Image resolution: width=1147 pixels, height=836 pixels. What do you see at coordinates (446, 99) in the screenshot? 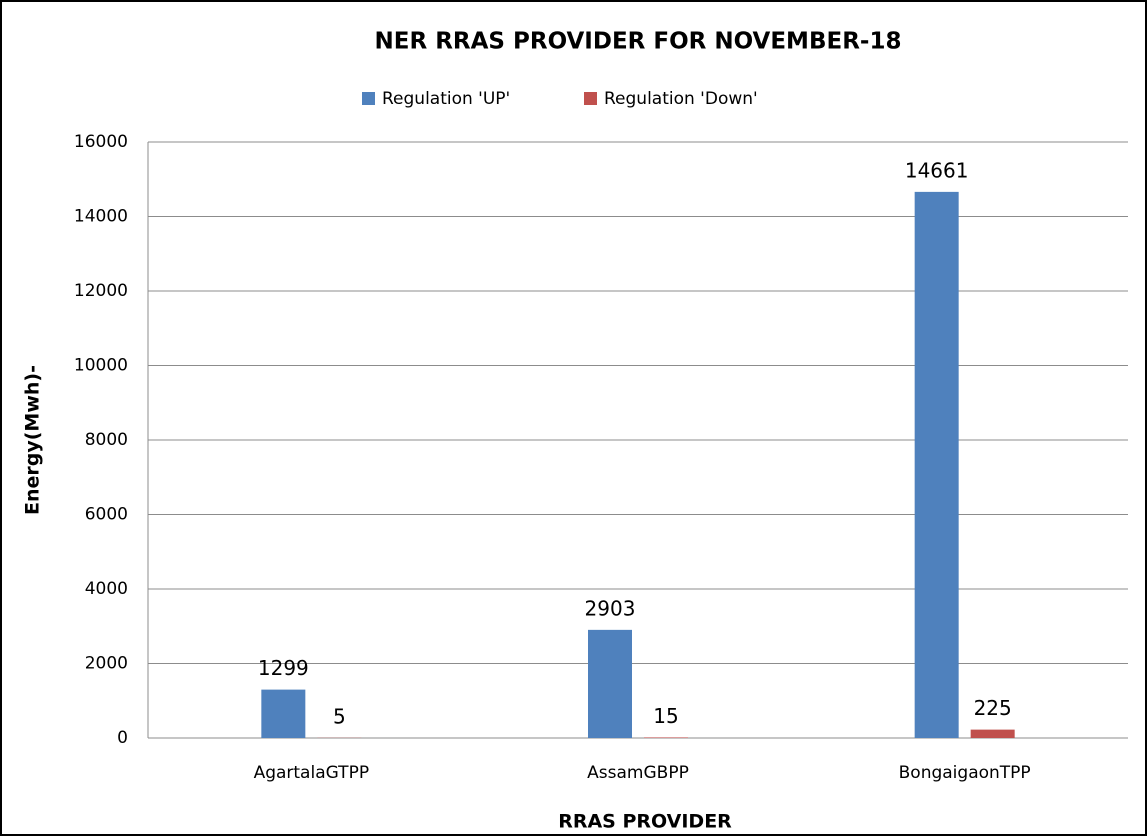
I see `legend-label: Regulation 'UP'` at bounding box center [446, 99].